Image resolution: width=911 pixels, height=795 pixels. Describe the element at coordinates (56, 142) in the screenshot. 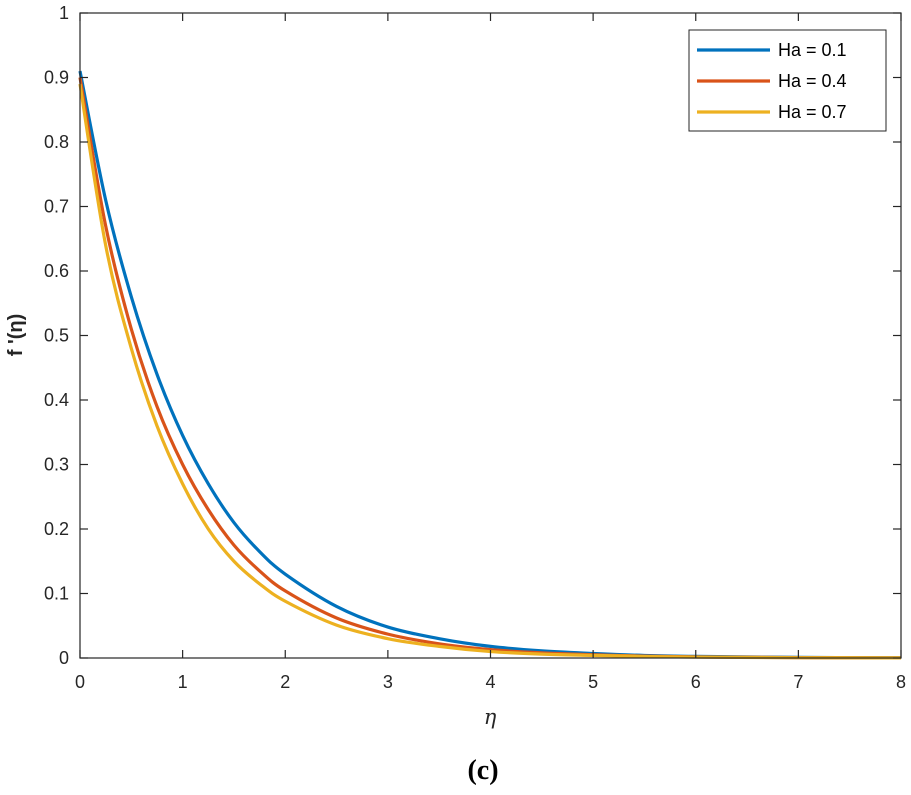

I see `y-tick-label: 0.8` at that location.